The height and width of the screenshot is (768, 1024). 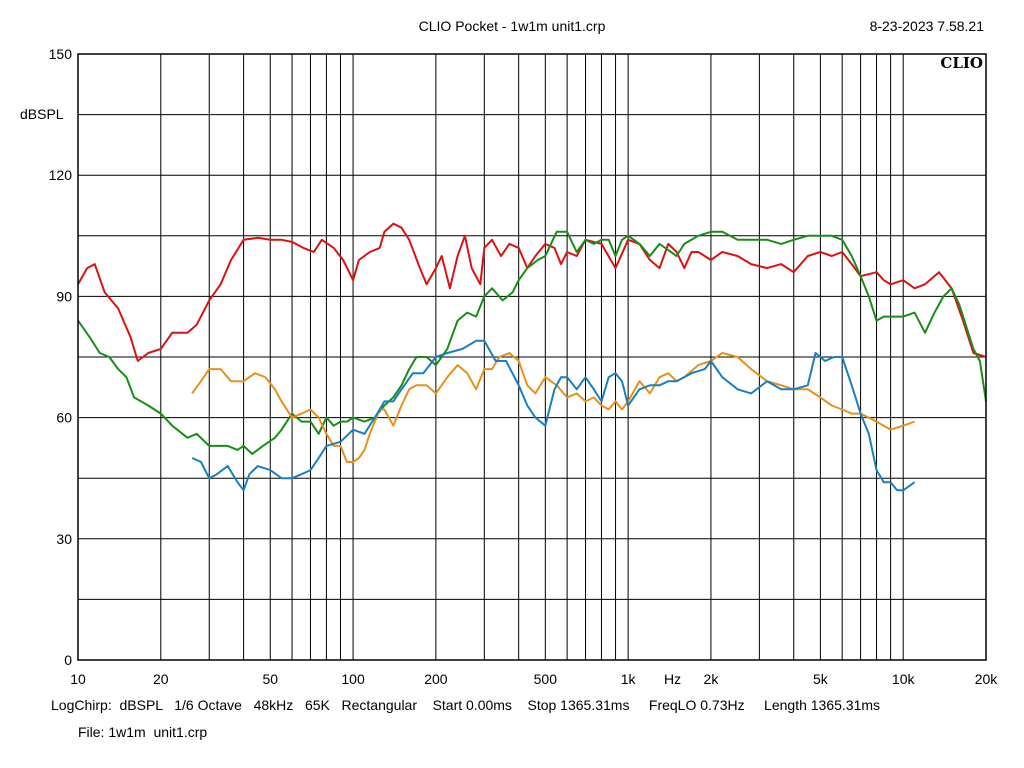 I want to click on chart-title: CLIO Pocket - 1w1m unit1.crp, so click(x=512, y=26).